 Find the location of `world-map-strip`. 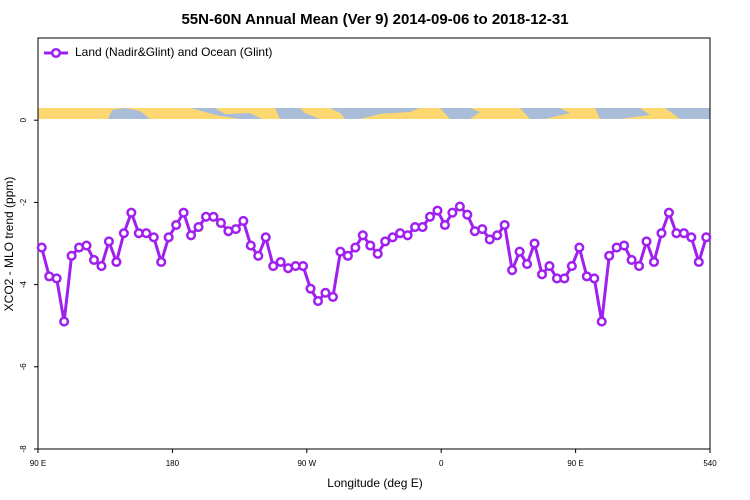

world-map-strip is located at coordinates (374, 113).